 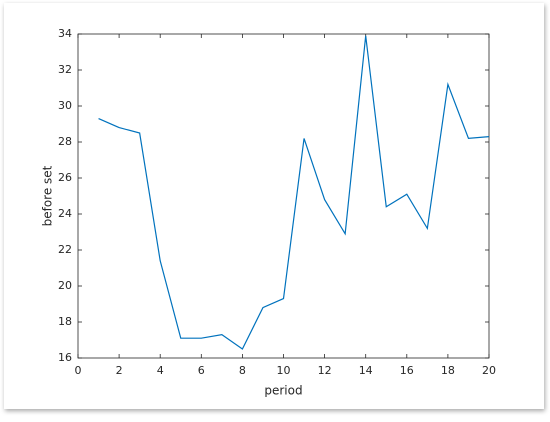 I want to click on x-axis-label: period, so click(x=283, y=391).